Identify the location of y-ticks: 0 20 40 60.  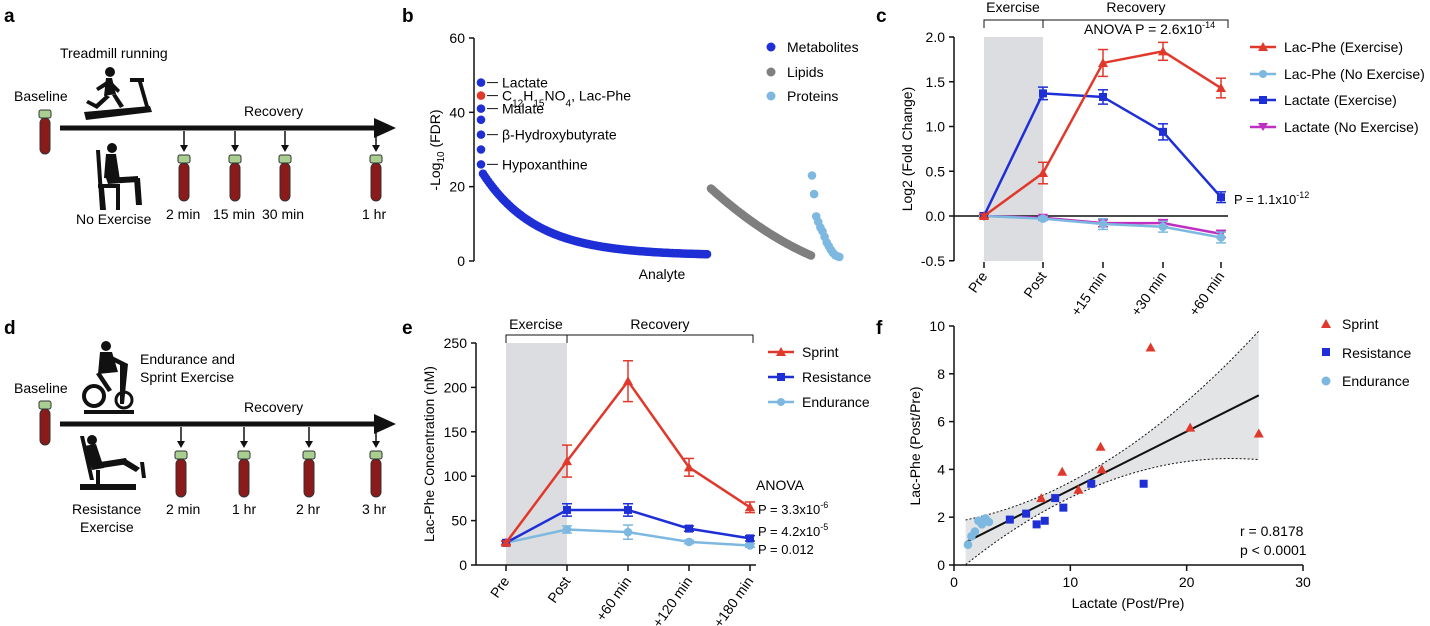
(461, 149).